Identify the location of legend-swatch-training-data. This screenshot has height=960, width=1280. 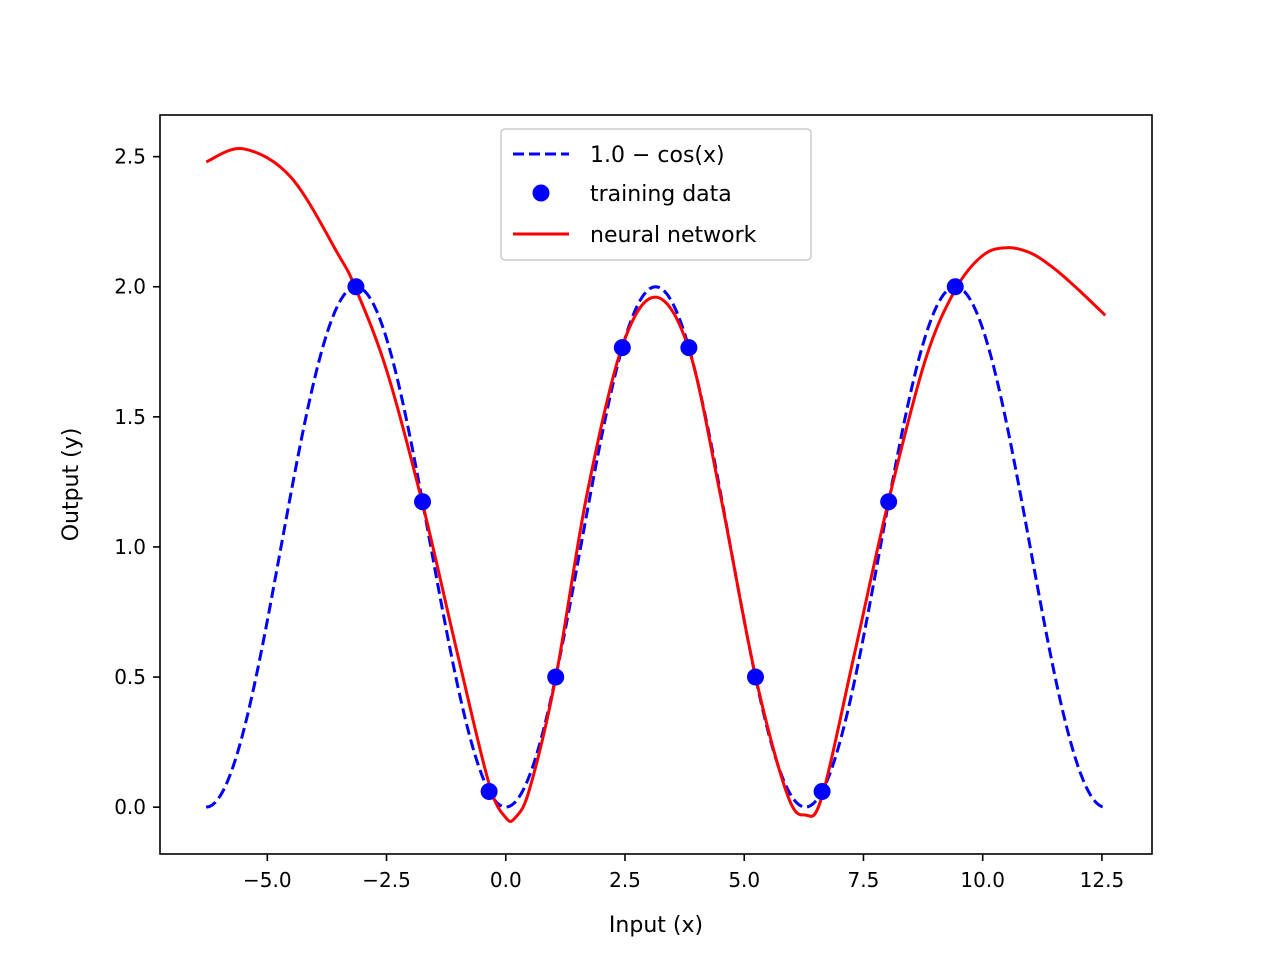
(541, 193).